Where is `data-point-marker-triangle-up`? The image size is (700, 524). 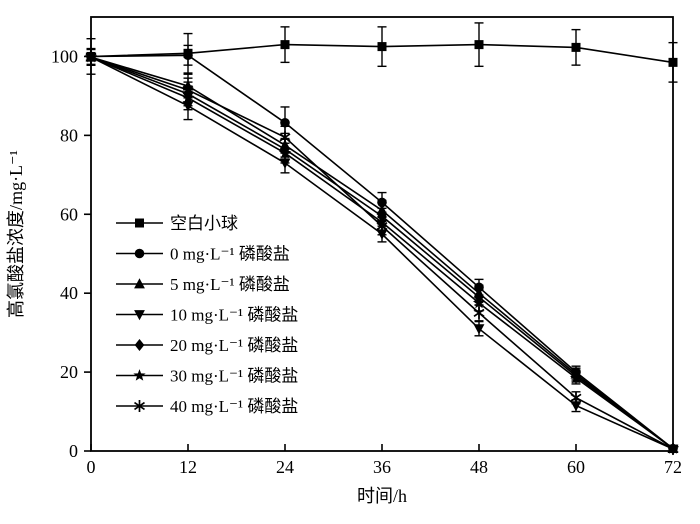 data-point-marker-triangle-up is located at coordinates (139, 283).